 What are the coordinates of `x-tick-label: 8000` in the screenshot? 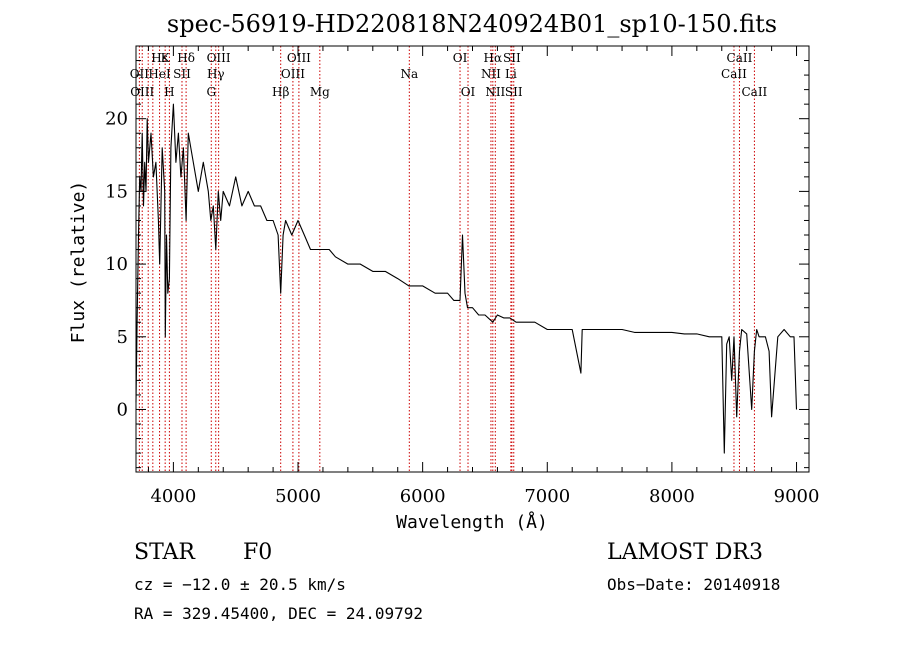 It's located at (672, 496).